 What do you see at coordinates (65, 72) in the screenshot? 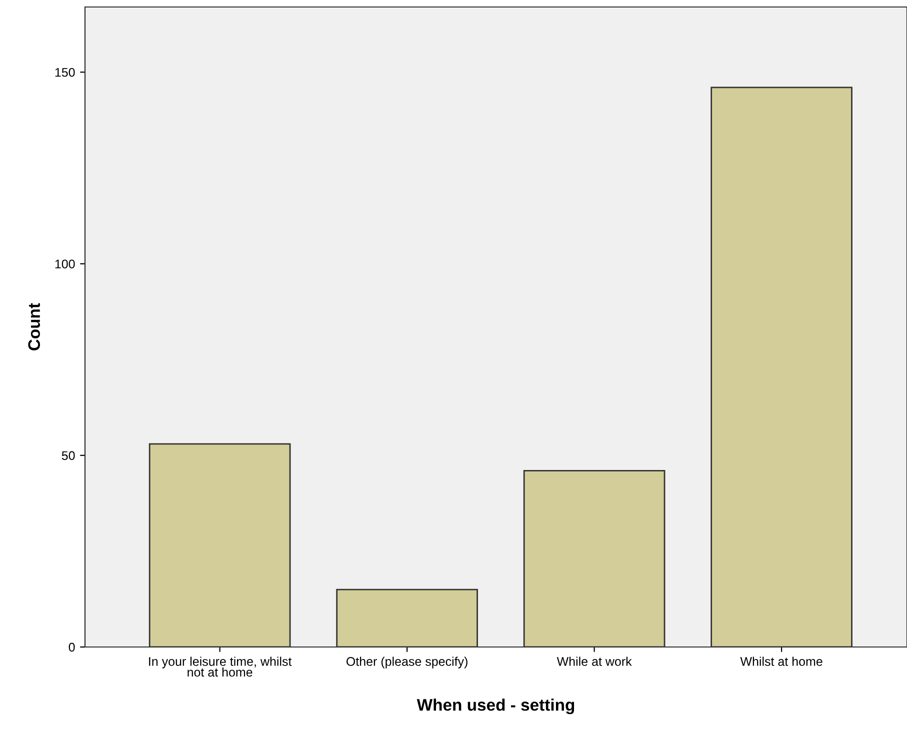
I see `y-tick-label: 150` at bounding box center [65, 72].